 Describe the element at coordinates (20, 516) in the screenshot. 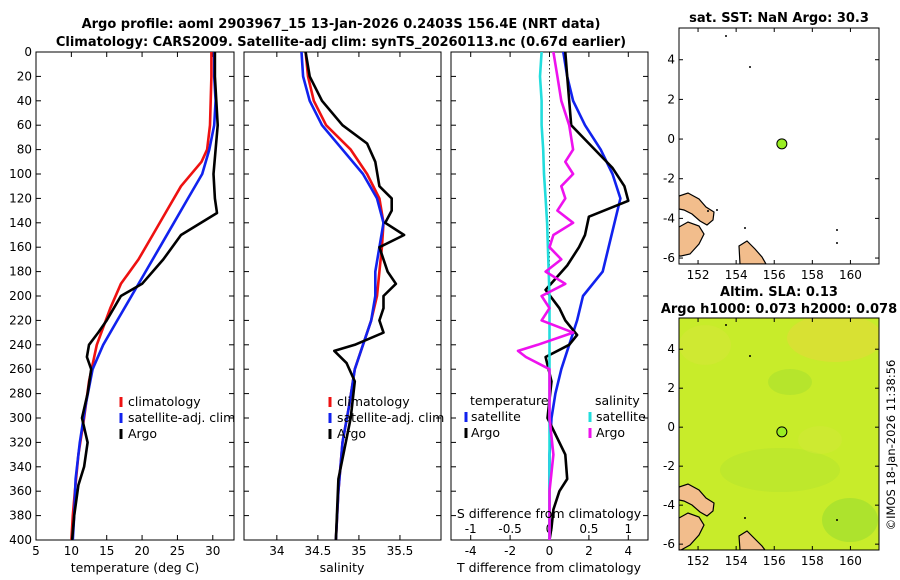

I see `y-tick-label: 380` at that location.